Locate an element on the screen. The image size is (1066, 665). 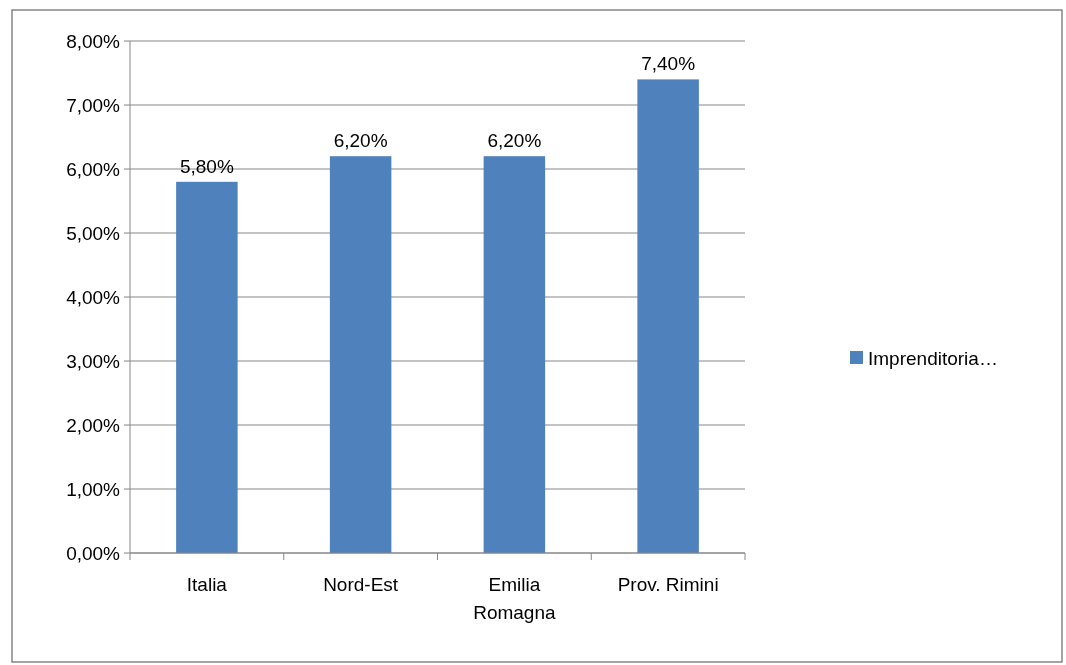
data-label: 5,80% is located at coordinates (206, 166).